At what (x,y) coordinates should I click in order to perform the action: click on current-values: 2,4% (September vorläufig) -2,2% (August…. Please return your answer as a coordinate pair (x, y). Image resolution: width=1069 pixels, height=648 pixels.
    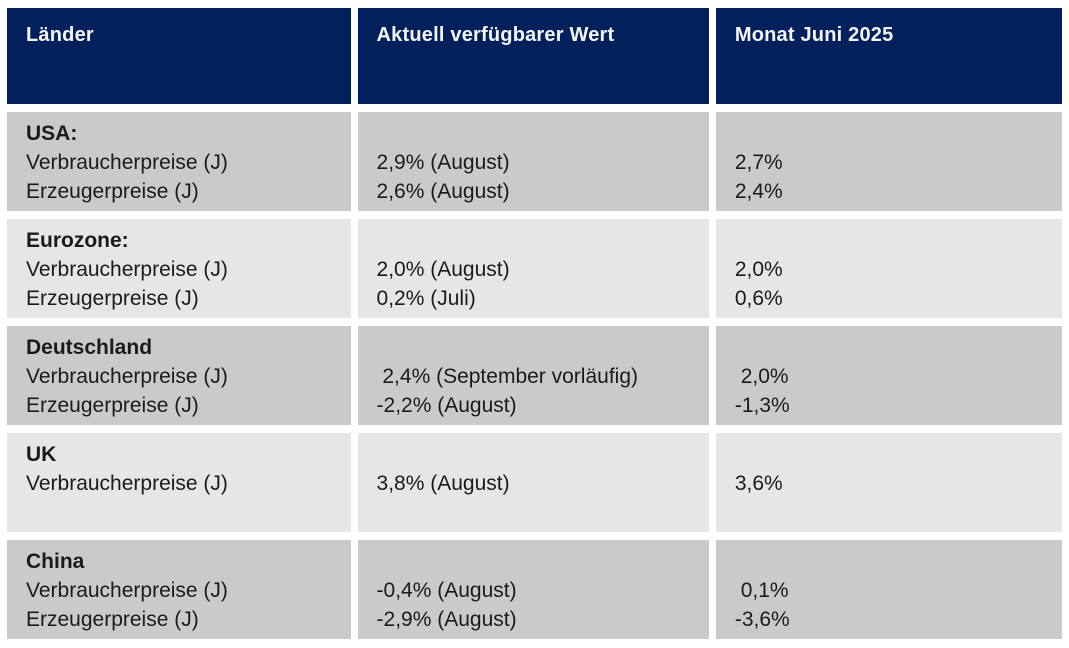
    Looking at the image, I should click on (507, 391).